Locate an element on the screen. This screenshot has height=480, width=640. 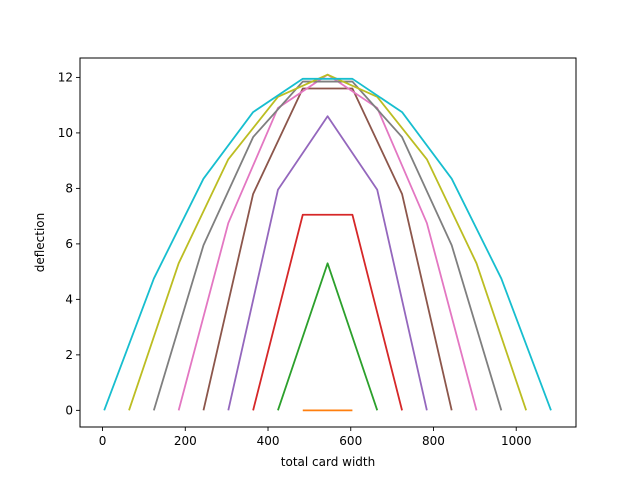
y-tick-label: 4 is located at coordinates (69, 299).